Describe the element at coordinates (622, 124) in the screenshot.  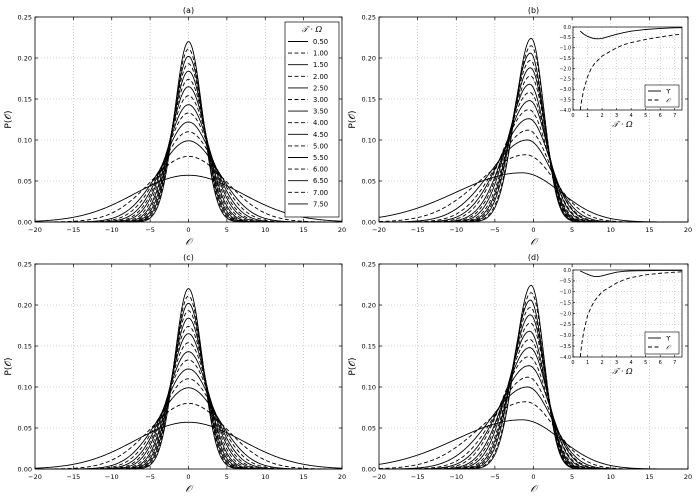
I see `inset-x-axis-label: 𝒯 · Ω` at that location.